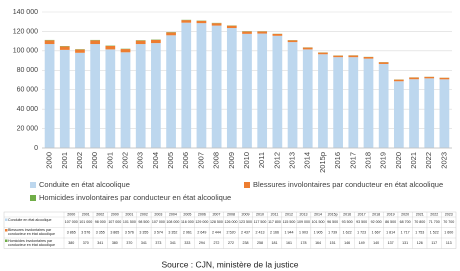 The width and height of the screenshot is (460, 271). Describe the element at coordinates (362, 214) in the screenshot. I see `table-header-cell: 2017` at that location.